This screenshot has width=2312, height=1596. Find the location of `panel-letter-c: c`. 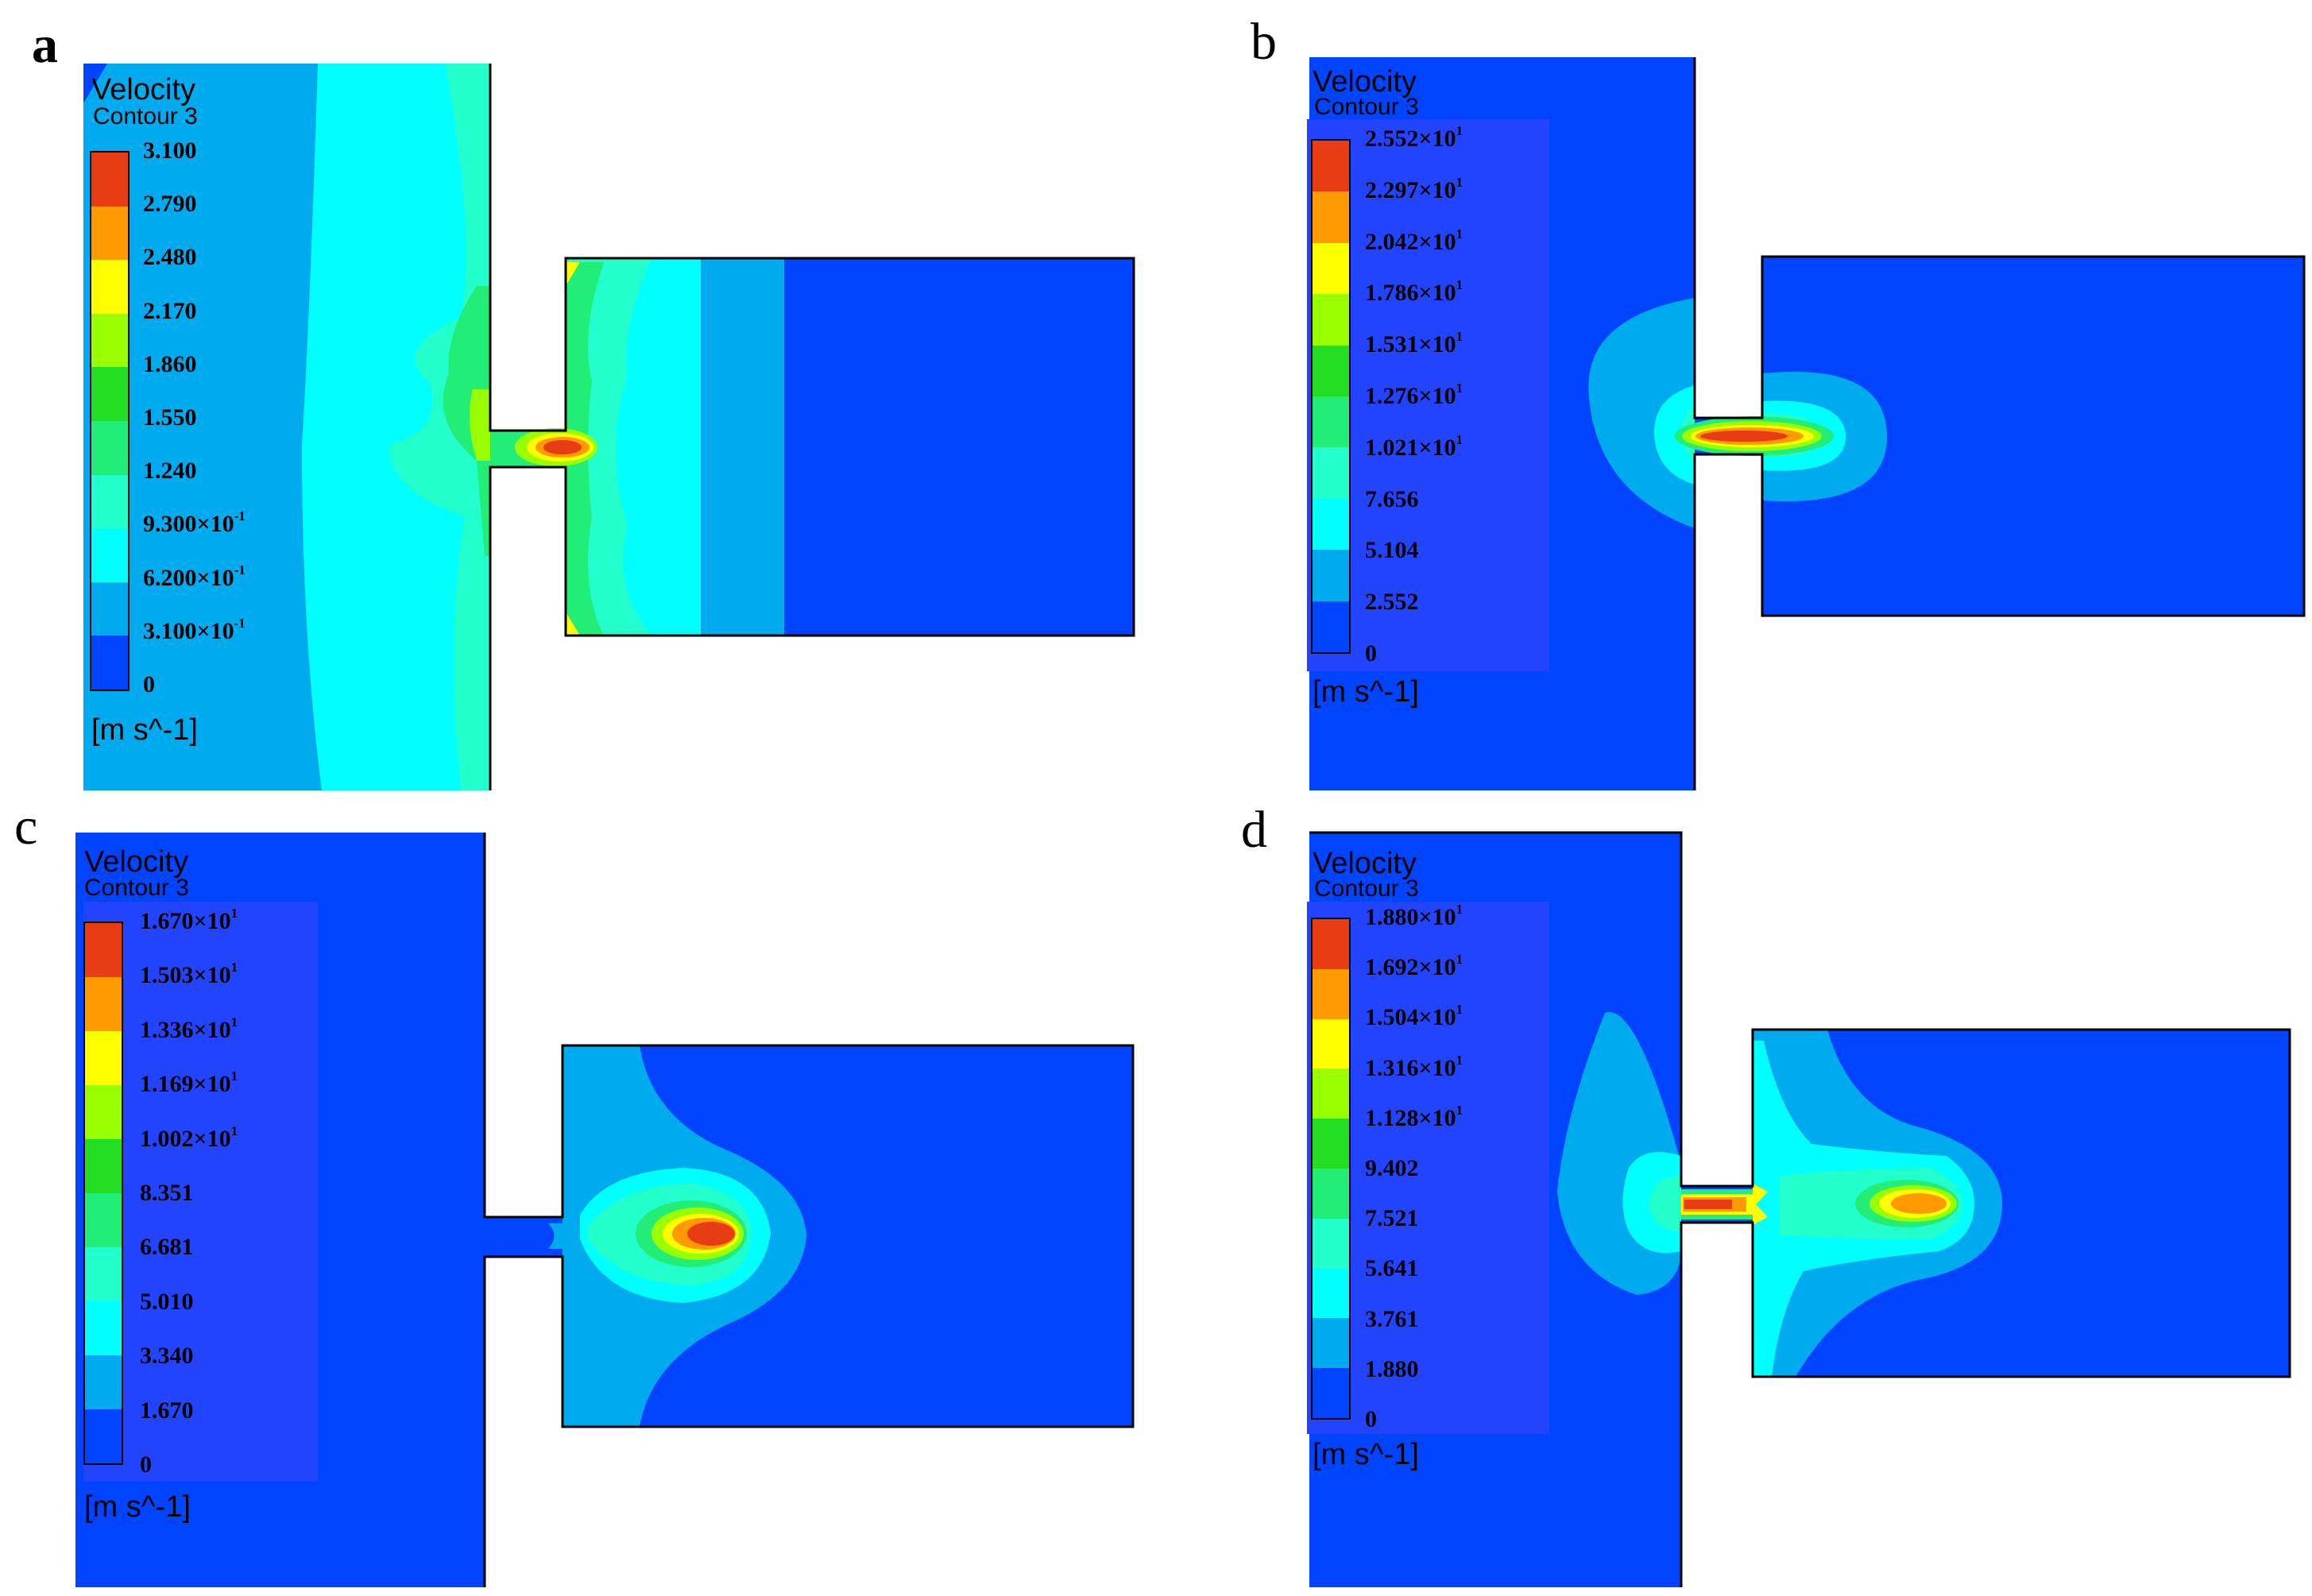

panel-letter-c: c is located at coordinates (26, 827).